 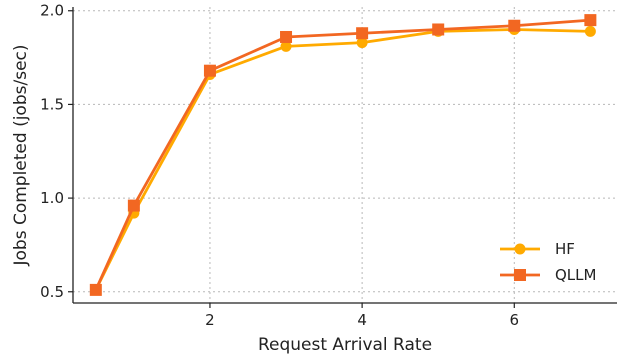 I want to click on x-tick-label: 6, so click(x=515, y=320).